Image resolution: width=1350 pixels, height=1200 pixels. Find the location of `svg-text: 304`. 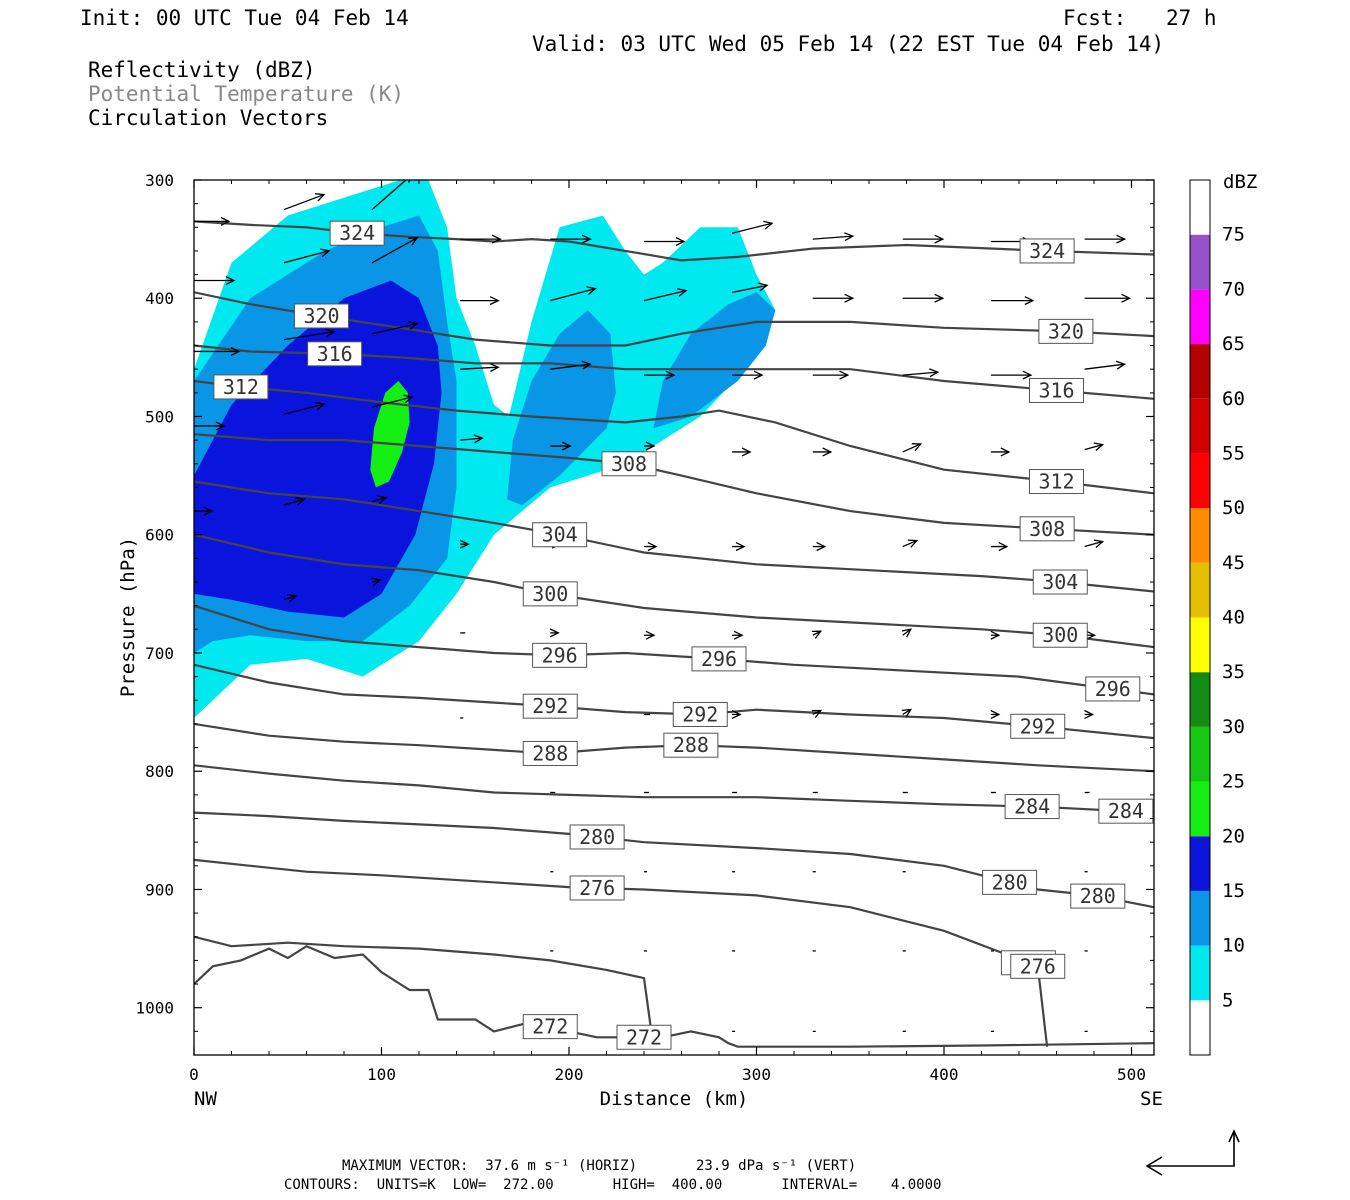

svg-text: 304 is located at coordinates (560, 535).